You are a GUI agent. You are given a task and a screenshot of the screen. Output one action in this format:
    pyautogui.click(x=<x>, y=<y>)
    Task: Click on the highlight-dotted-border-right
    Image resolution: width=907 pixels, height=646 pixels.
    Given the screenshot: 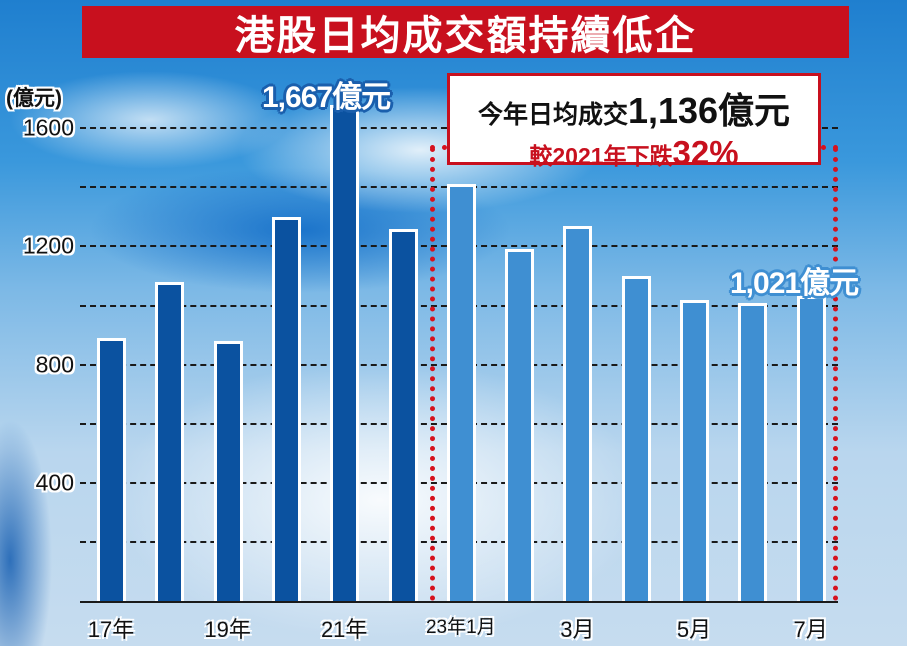 What is the action you would take?
    pyautogui.click(x=835, y=374)
    